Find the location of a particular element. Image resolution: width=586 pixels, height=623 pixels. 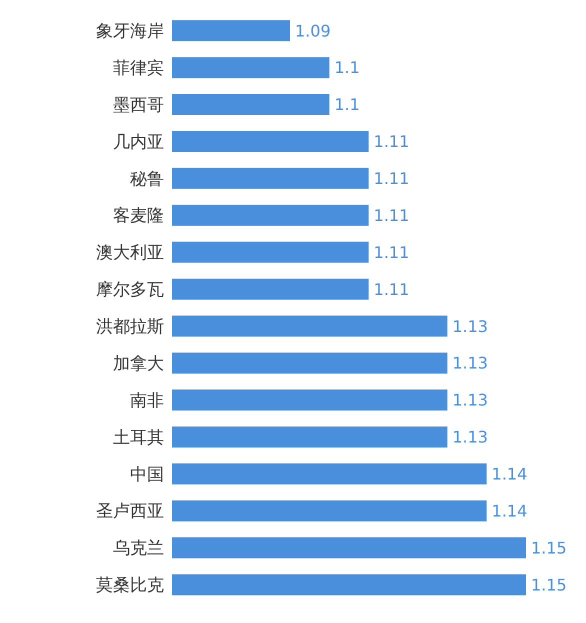

y-tick-label: 秘鲁 is located at coordinates (147, 179).